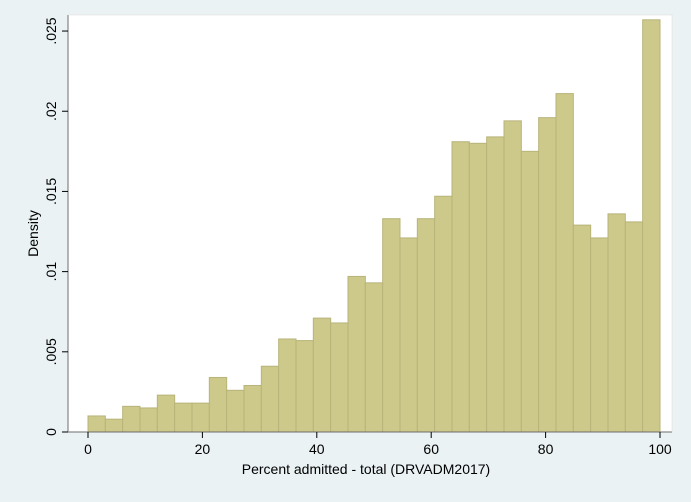  I want to click on x-tick-label: 100, so click(660, 449).